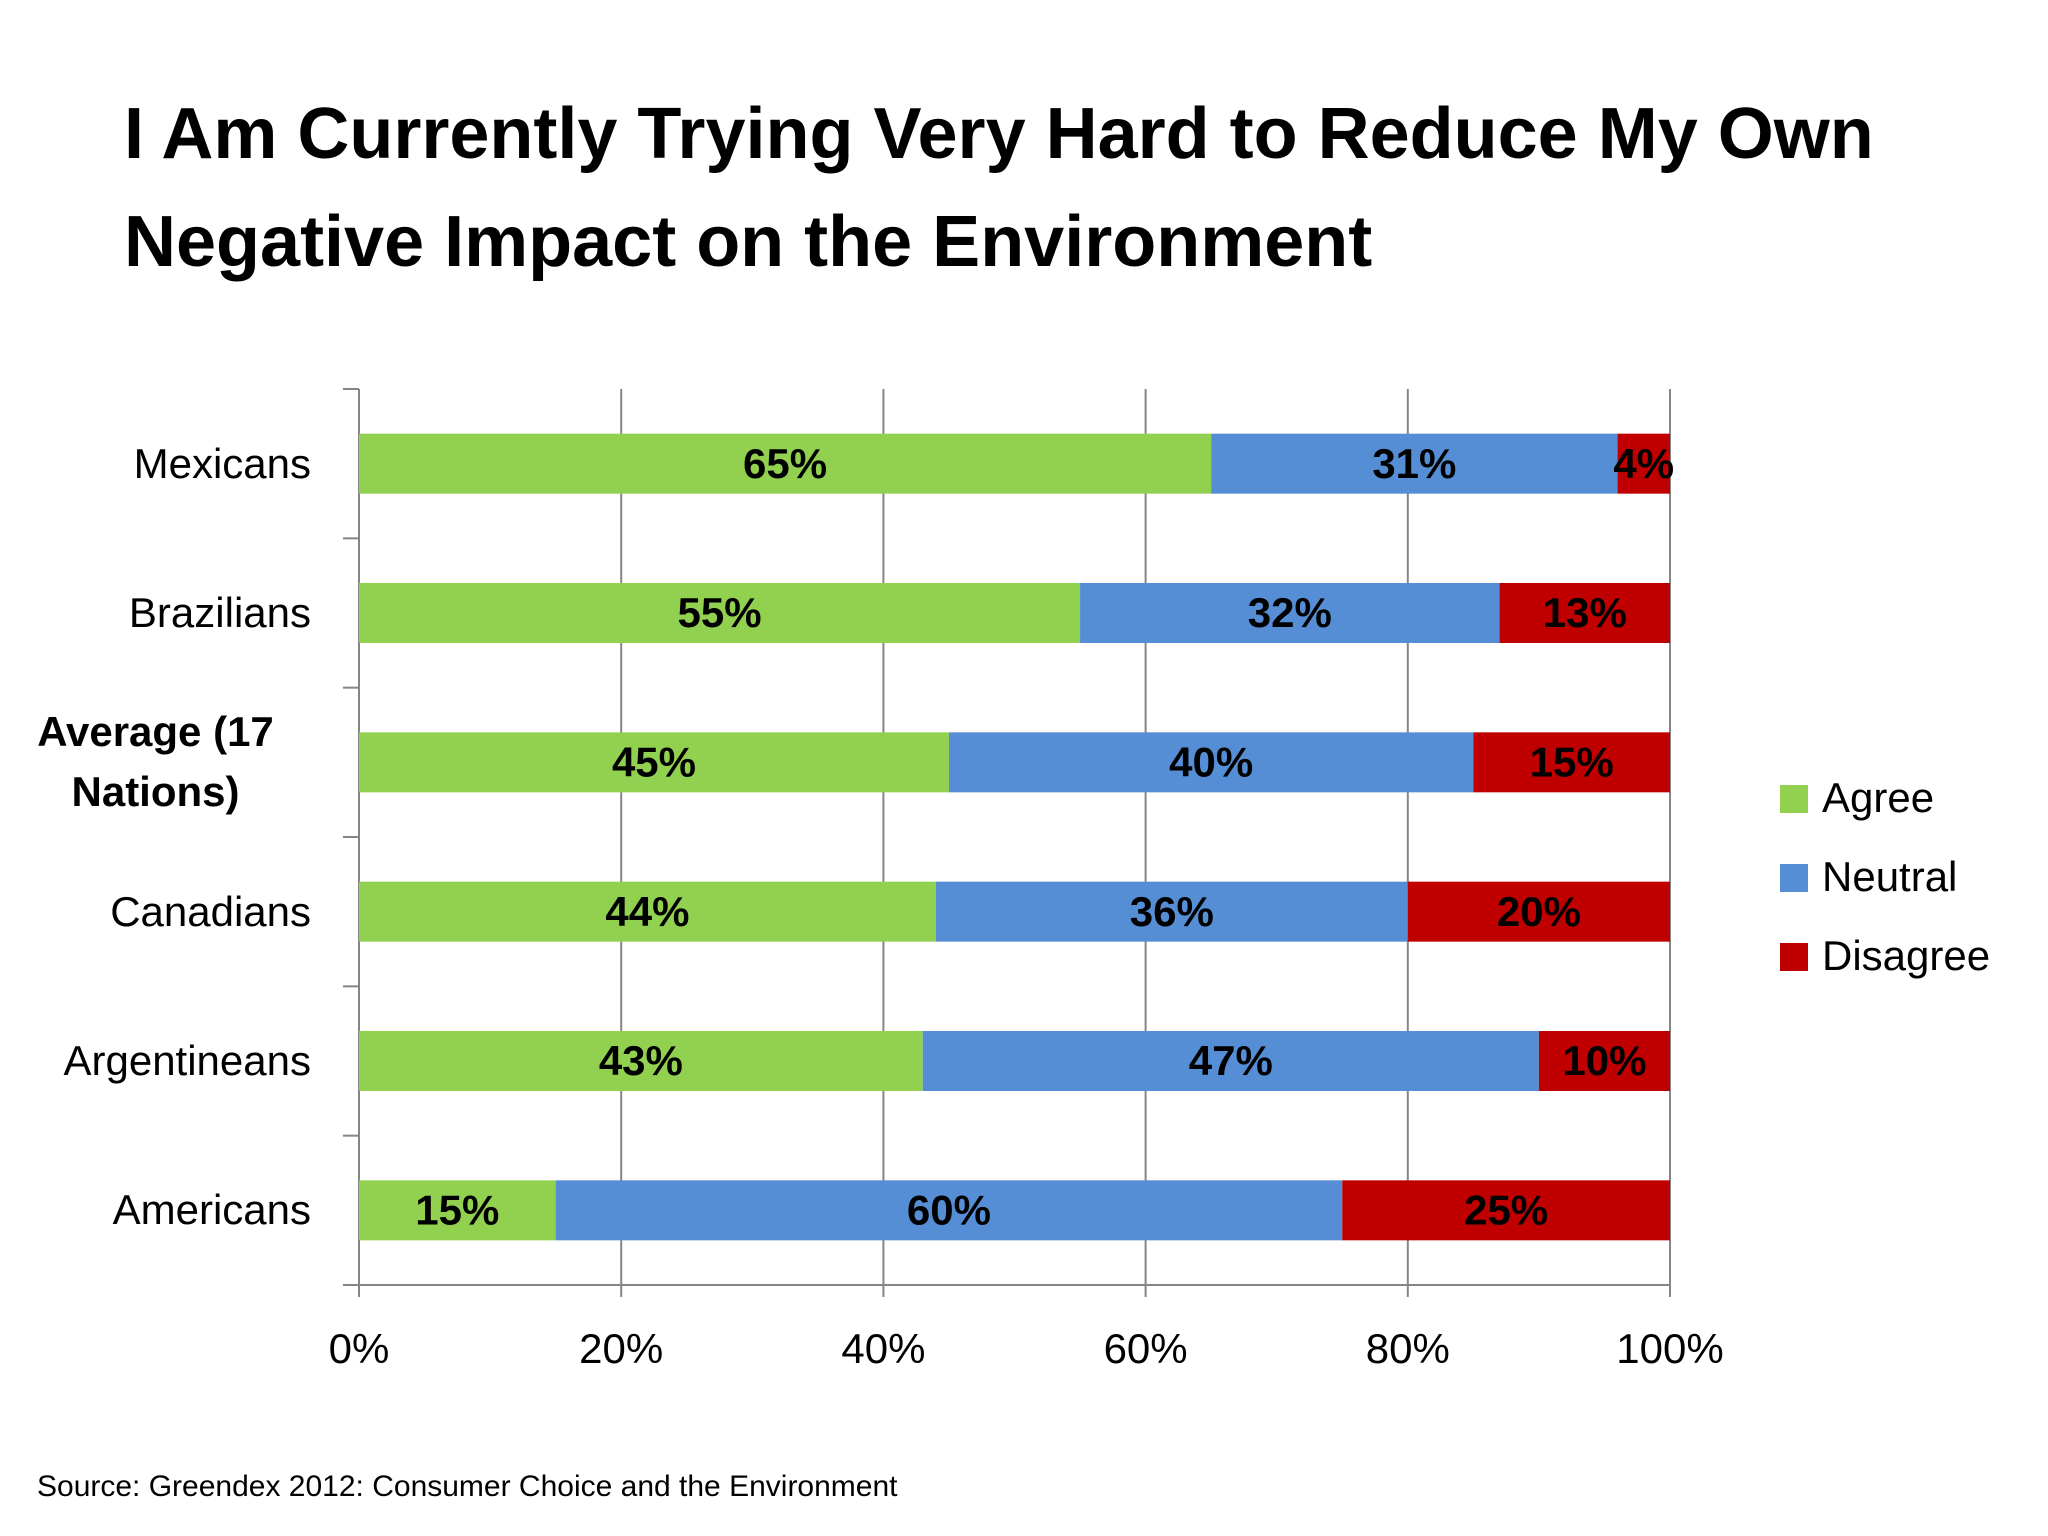  What do you see at coordinates (219, 612) in the screenshot?
I see `y-tick-label: Brazilians` at bounding box center [219, 612].